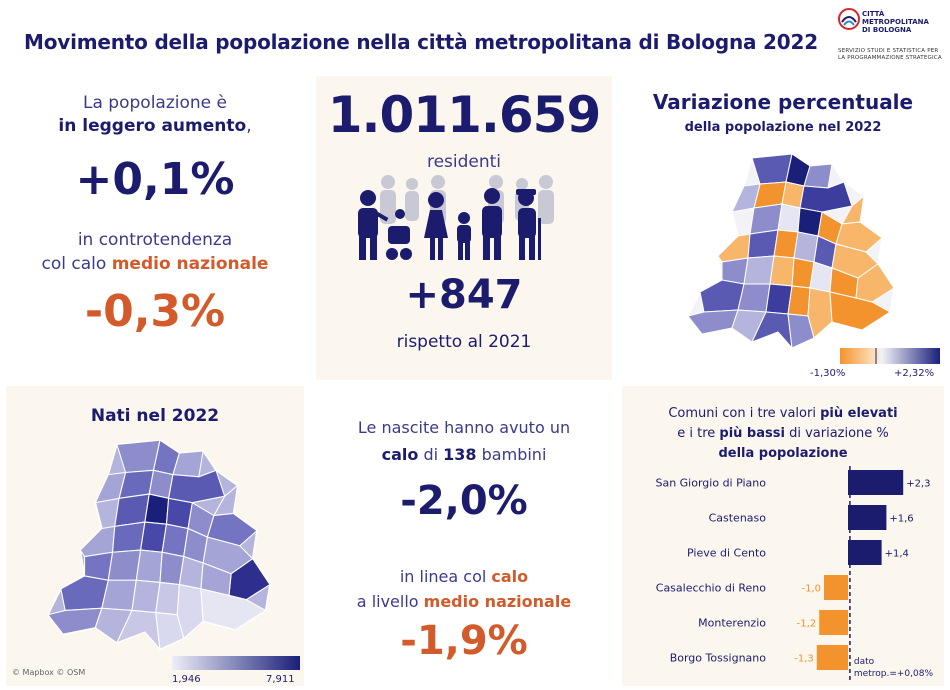 Image resolution: width=950 pixels, height=690 pixels. I want to click on residents-delta: +847, so click(464, 295).